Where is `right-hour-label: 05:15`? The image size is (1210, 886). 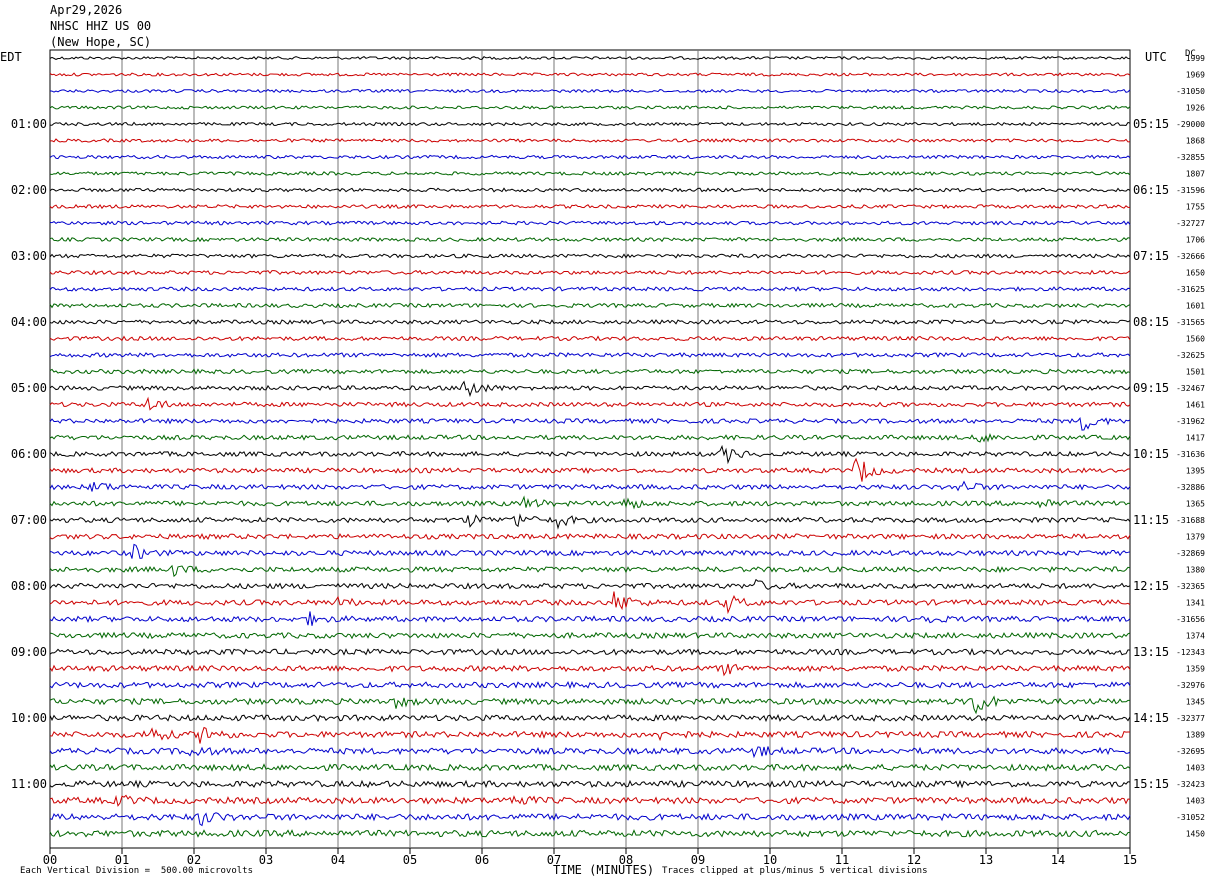
right-hour-label: 05:15 is located at coordinates (1151, 124).